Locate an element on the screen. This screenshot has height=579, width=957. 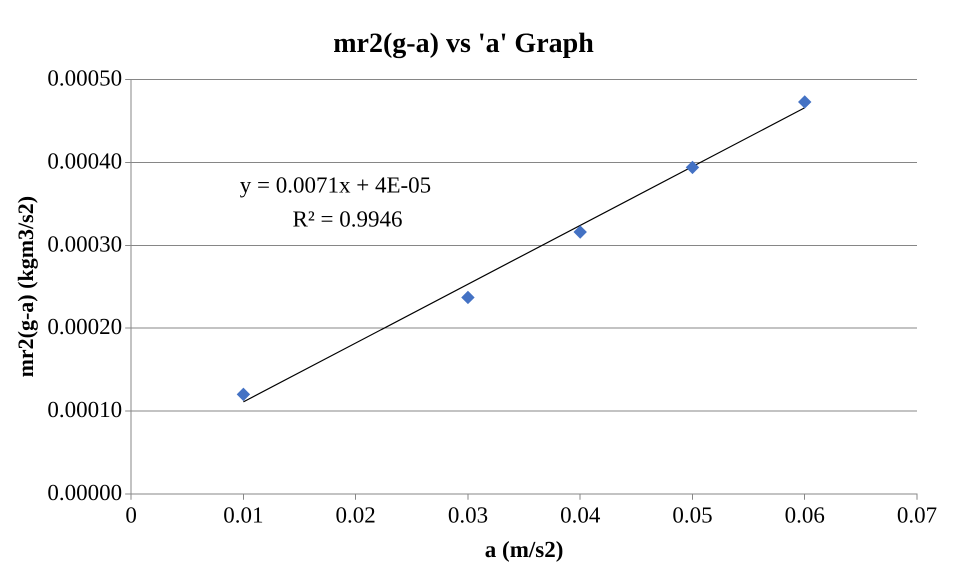
y-tick-label: 0.00040 is located at coordinates (84, 161).